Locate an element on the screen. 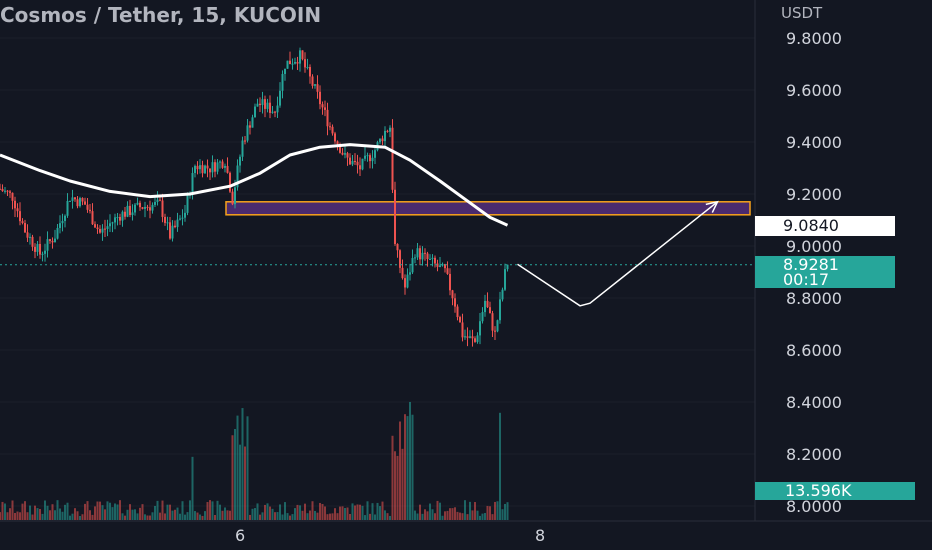  price-tick-label: 8.2000 is located at coordinates (814, 454).